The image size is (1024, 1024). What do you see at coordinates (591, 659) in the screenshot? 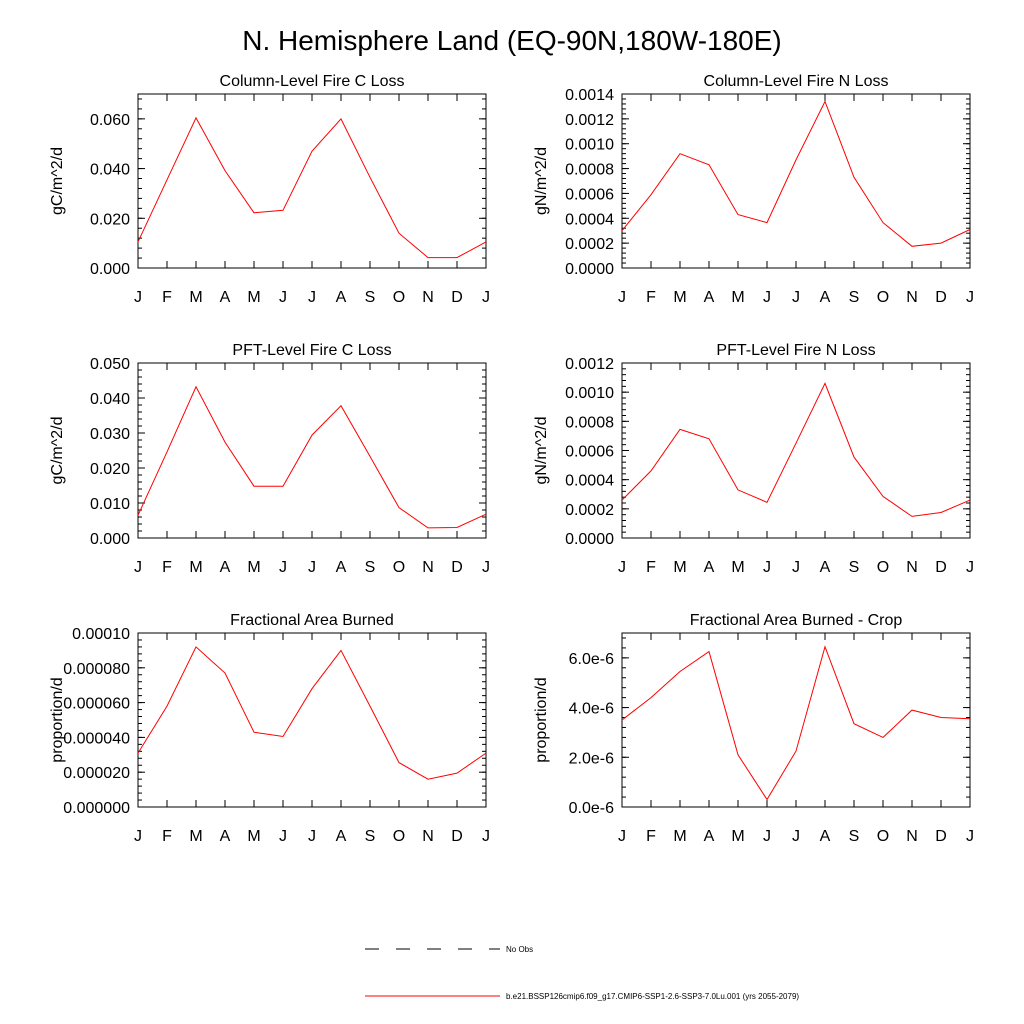
I see `y-tick-label: 6.0e-6` at bounding box center [591, 659].